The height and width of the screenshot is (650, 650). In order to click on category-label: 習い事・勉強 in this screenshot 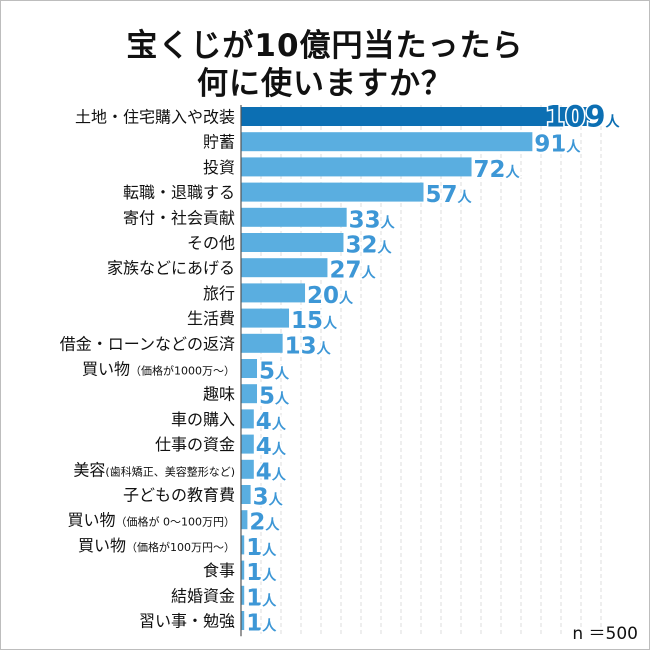, I will do `click(187, 621)`.